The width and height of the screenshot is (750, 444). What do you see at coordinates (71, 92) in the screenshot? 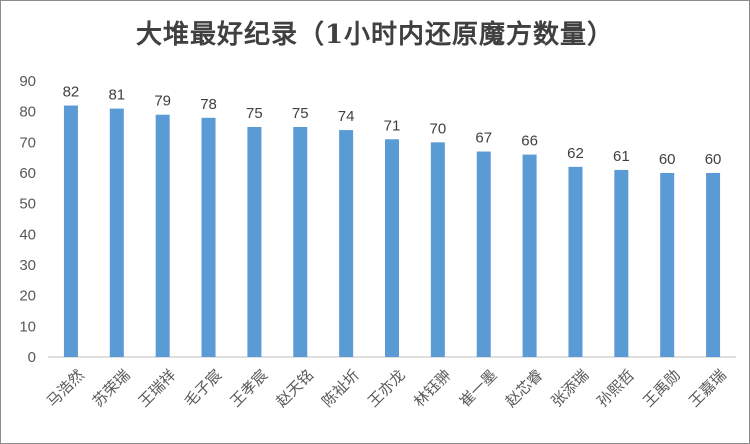
I see `data-label: 82` at bounding box center [71, 92].